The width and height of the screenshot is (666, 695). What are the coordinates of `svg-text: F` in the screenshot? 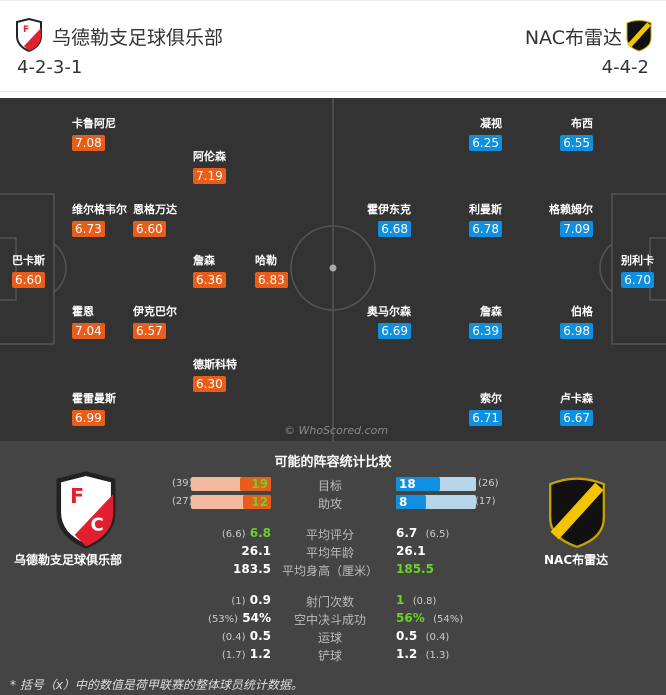 It's located at (26, 30).